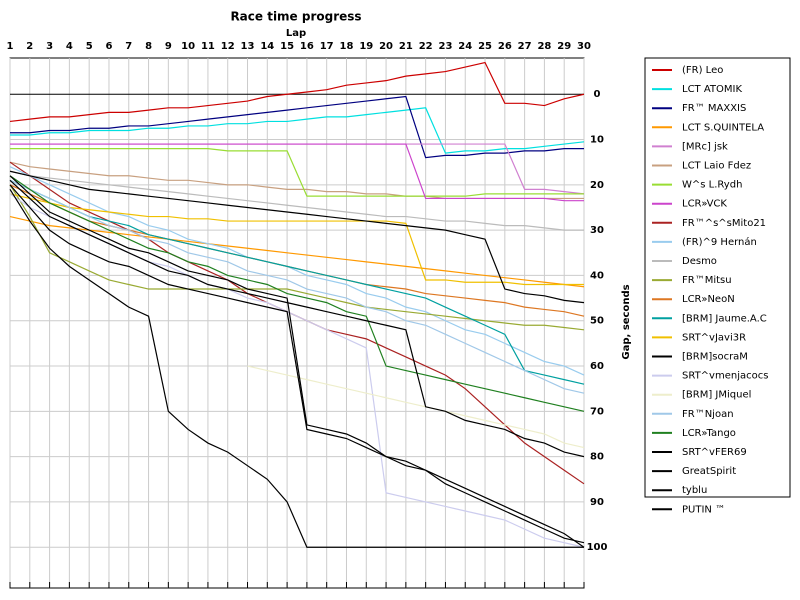  I want to click on x-tick-label: 4, so click(69, 46).